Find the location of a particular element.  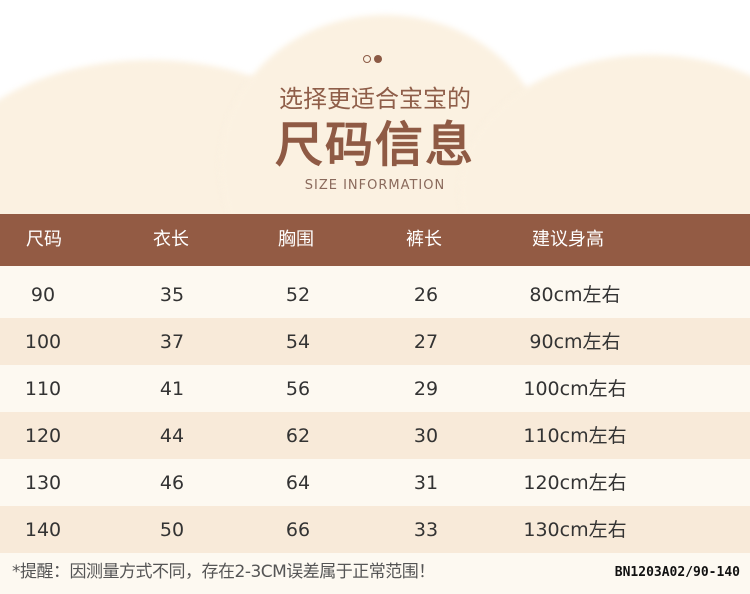

table-cell: 120 is located at coordinates (43, 435).